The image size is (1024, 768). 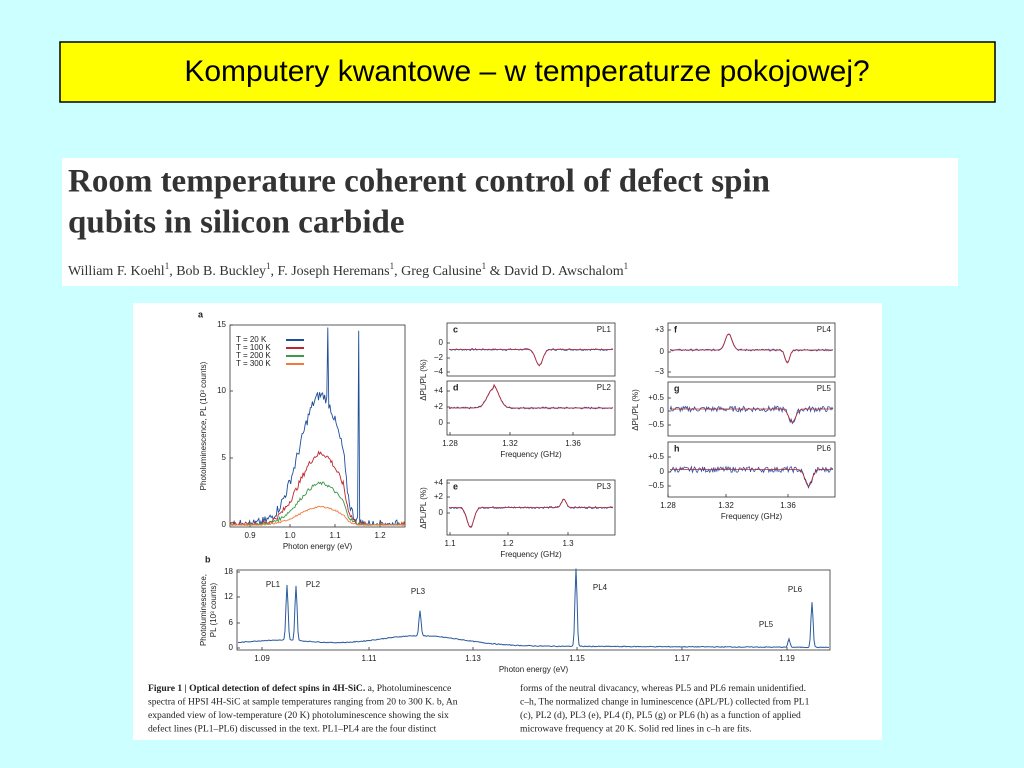 I want to click on peak-label: PL2, so click(x=313, y=584).